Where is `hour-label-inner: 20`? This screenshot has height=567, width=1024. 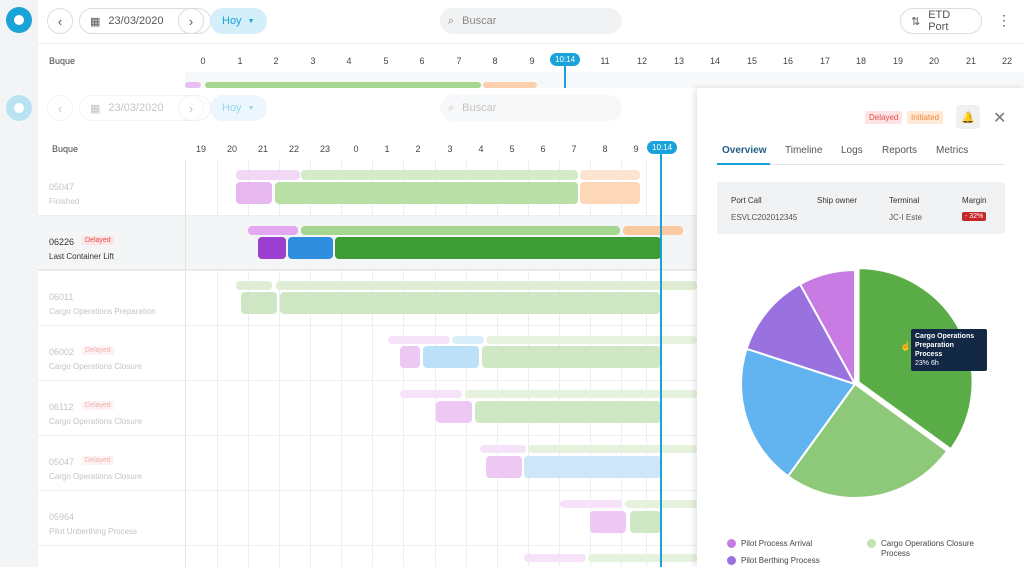
hour-label-inner: 20 is located at coordinates (231, 149).